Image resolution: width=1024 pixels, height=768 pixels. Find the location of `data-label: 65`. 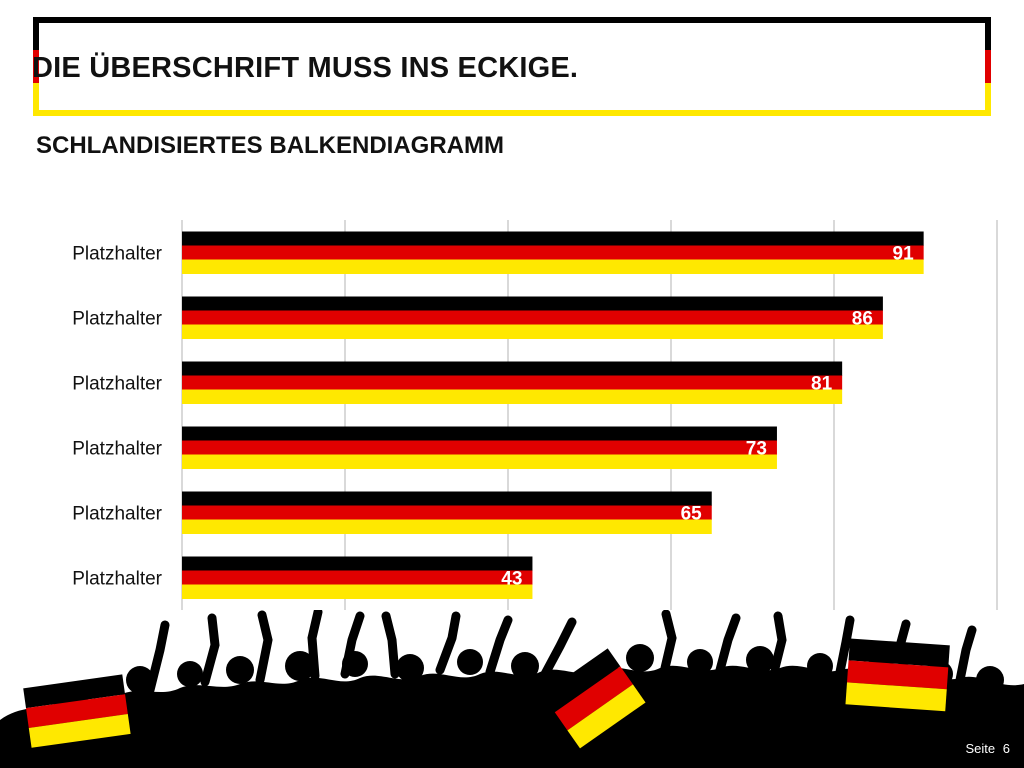

data-label: 65 is located at coordinates (692, 514).